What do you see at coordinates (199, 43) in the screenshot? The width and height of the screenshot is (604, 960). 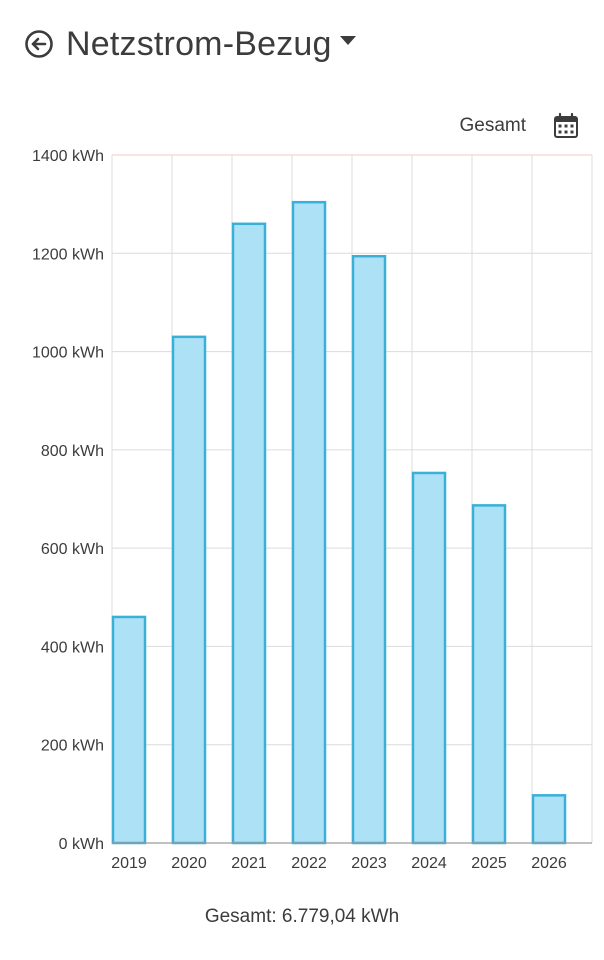 I see `page-title: Netzstrom-Bezug` at bounding box center [199, 43].